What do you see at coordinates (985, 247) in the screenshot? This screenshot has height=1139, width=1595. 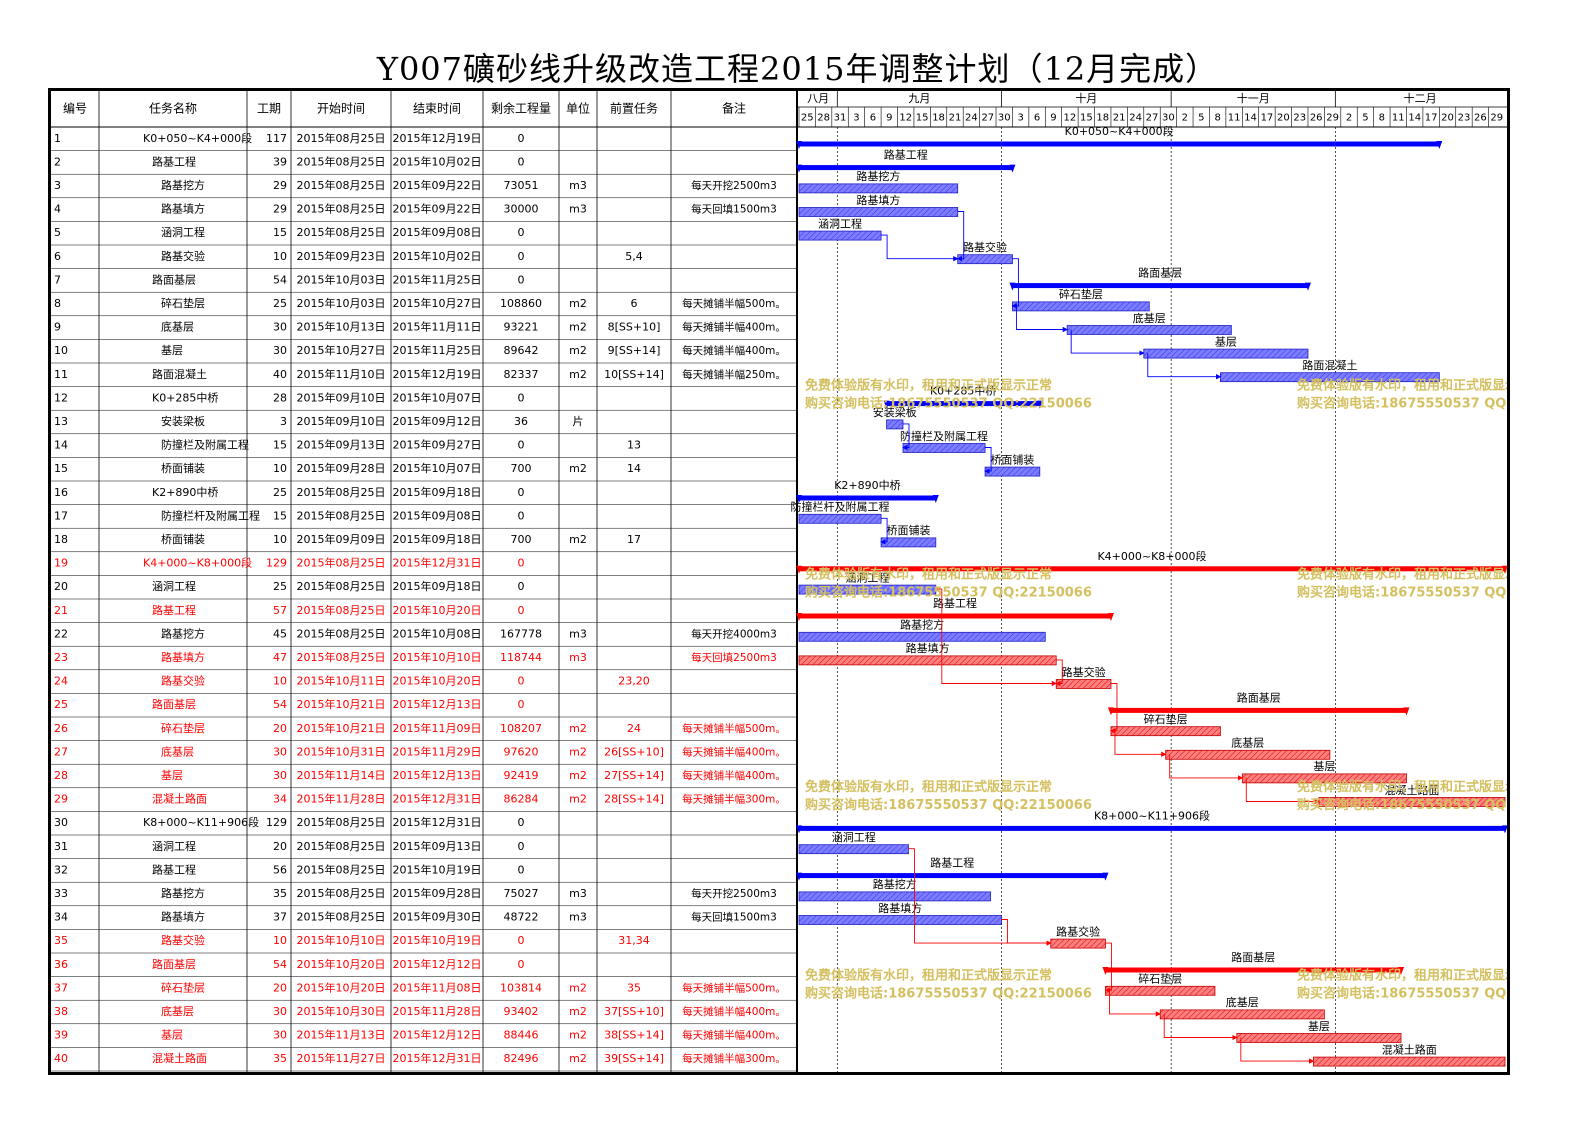 I see `bar-label: 路基交验` at bounding box center [985, 247].